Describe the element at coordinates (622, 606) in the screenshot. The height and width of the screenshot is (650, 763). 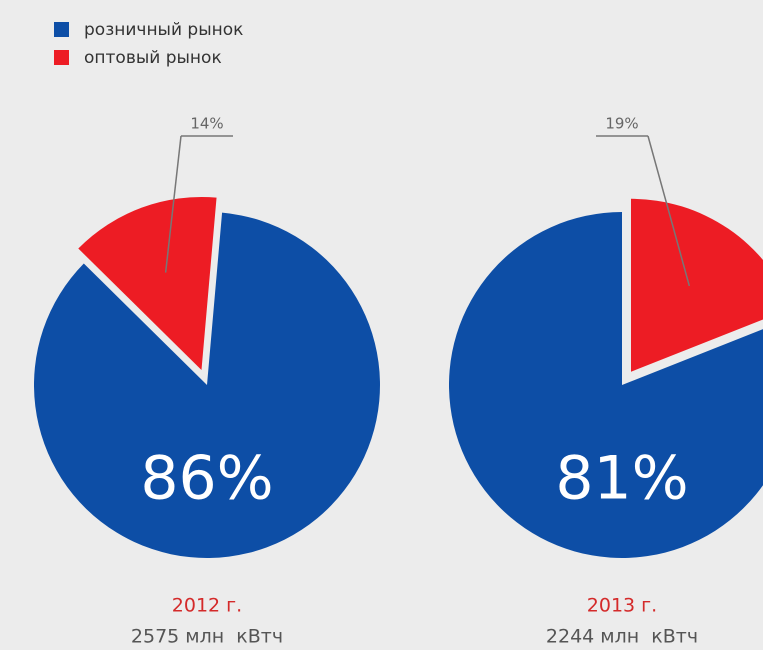
I see `chart-title: 2013 г.` at that location.